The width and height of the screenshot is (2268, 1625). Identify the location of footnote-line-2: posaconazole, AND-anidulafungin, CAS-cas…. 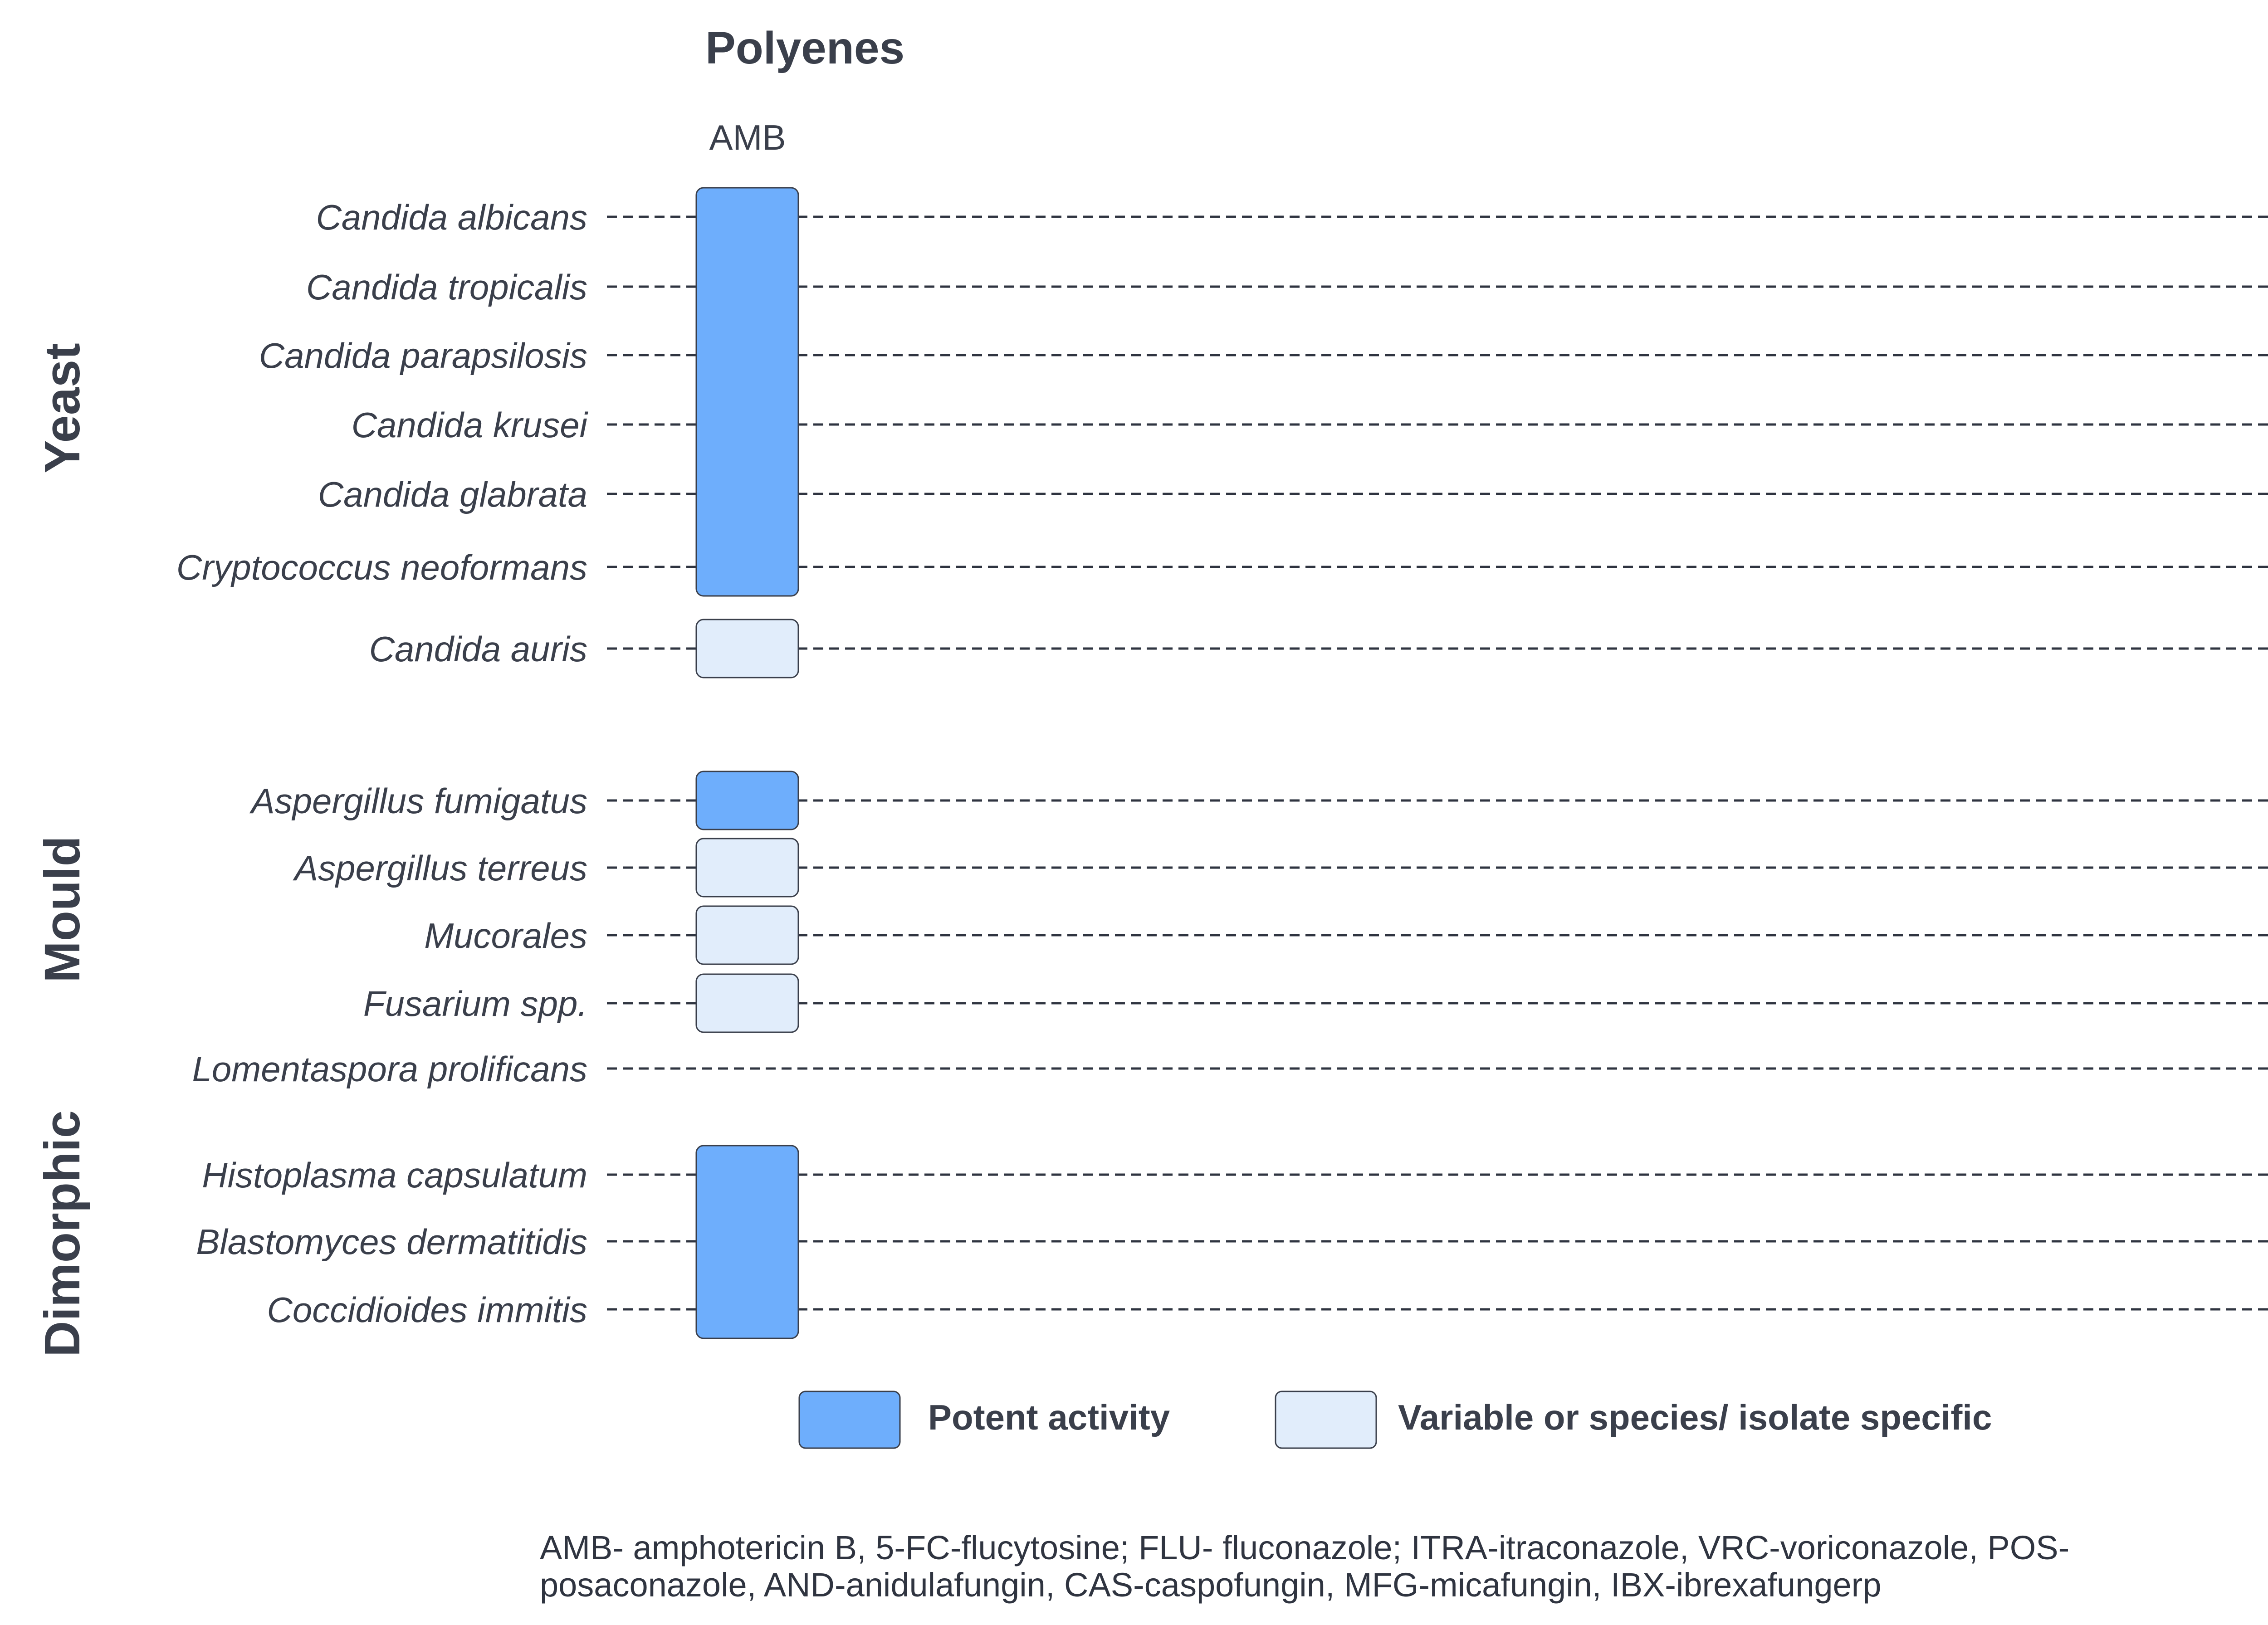
(1211, 1585).